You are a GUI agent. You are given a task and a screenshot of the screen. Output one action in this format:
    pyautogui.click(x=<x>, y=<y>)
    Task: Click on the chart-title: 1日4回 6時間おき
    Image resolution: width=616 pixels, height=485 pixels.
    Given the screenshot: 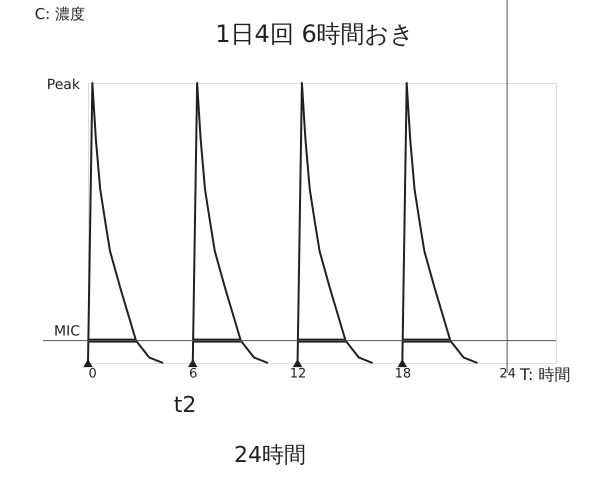 What is the action you would take?
    pyautogui.click(x=315, y=34)
    